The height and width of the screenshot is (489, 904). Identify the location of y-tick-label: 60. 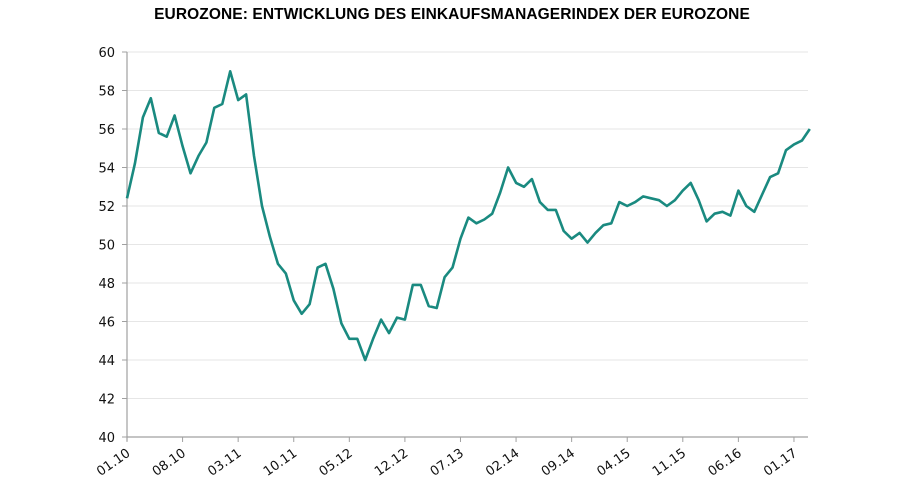
(106, 53).